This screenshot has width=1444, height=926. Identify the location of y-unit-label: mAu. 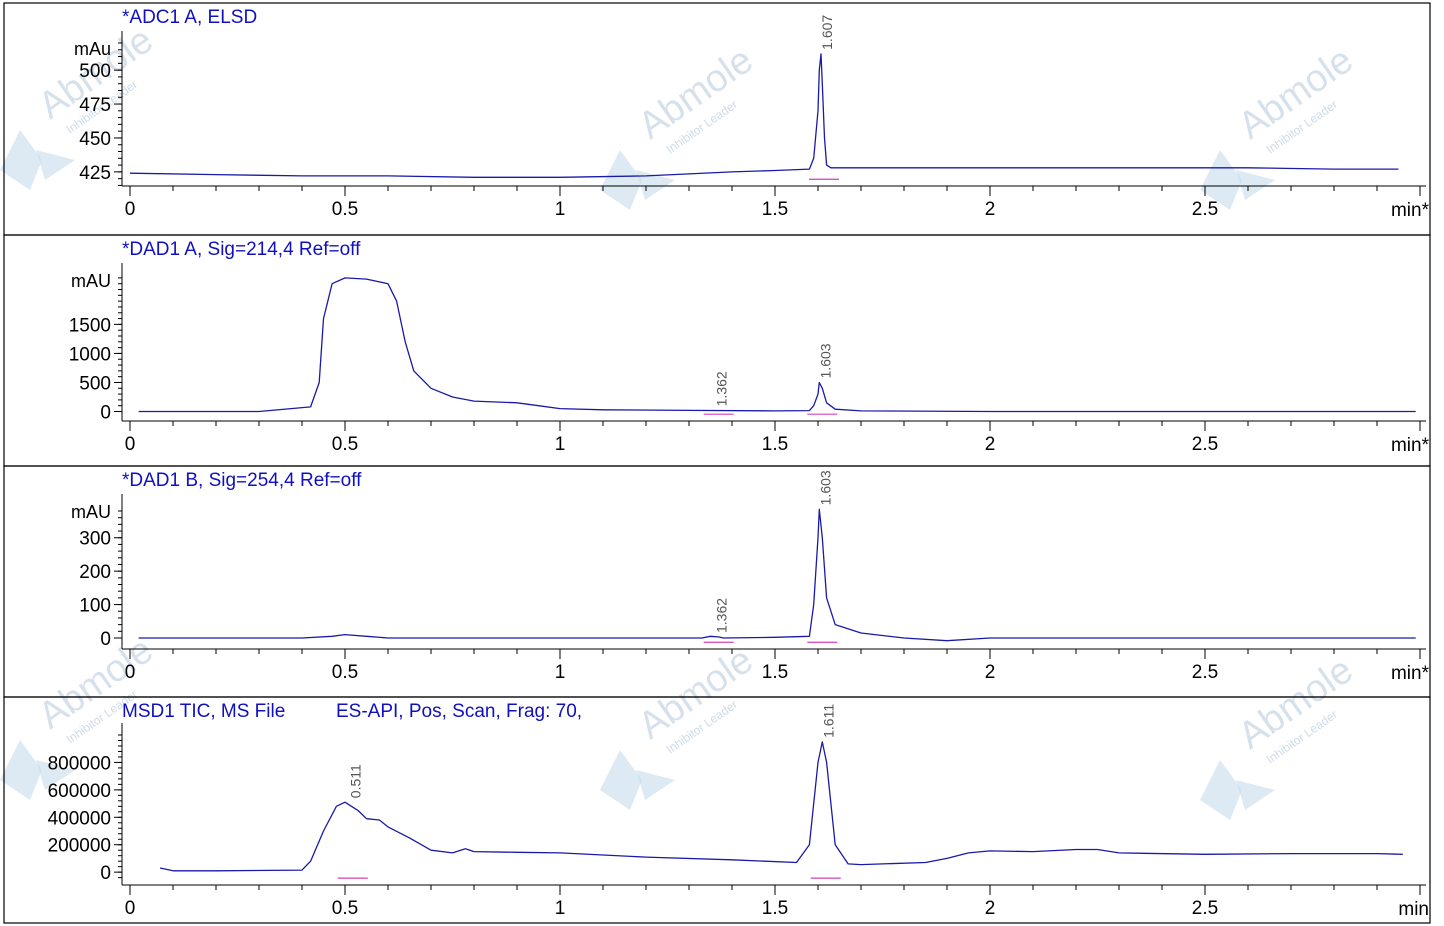
(92, 49).